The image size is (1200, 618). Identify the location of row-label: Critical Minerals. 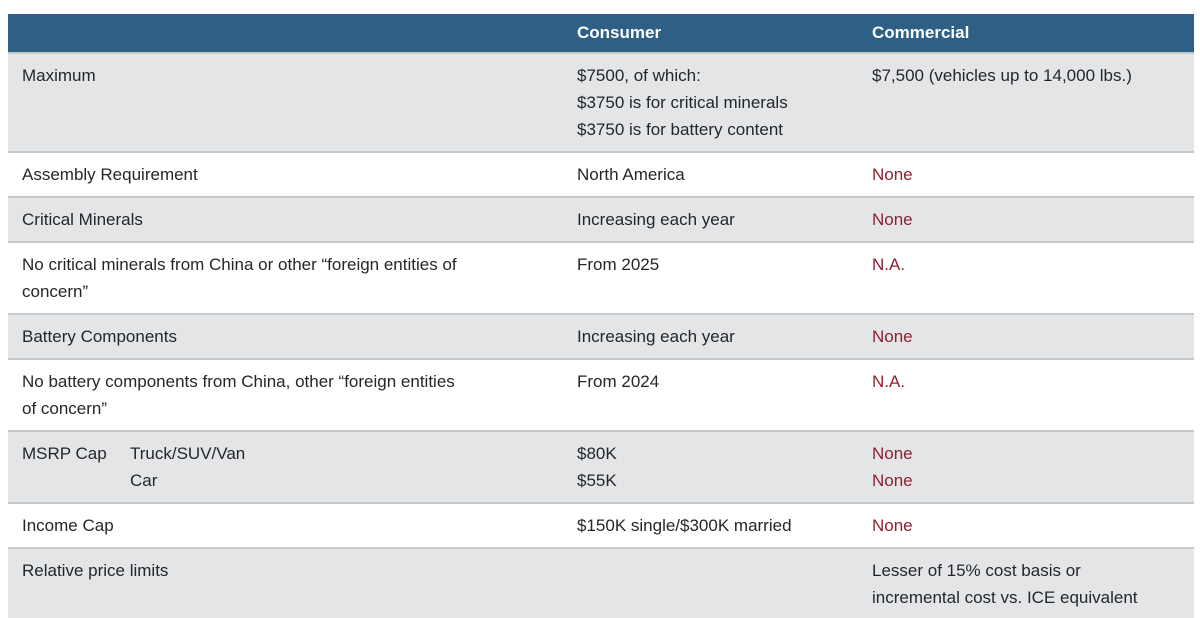
(82, 219).